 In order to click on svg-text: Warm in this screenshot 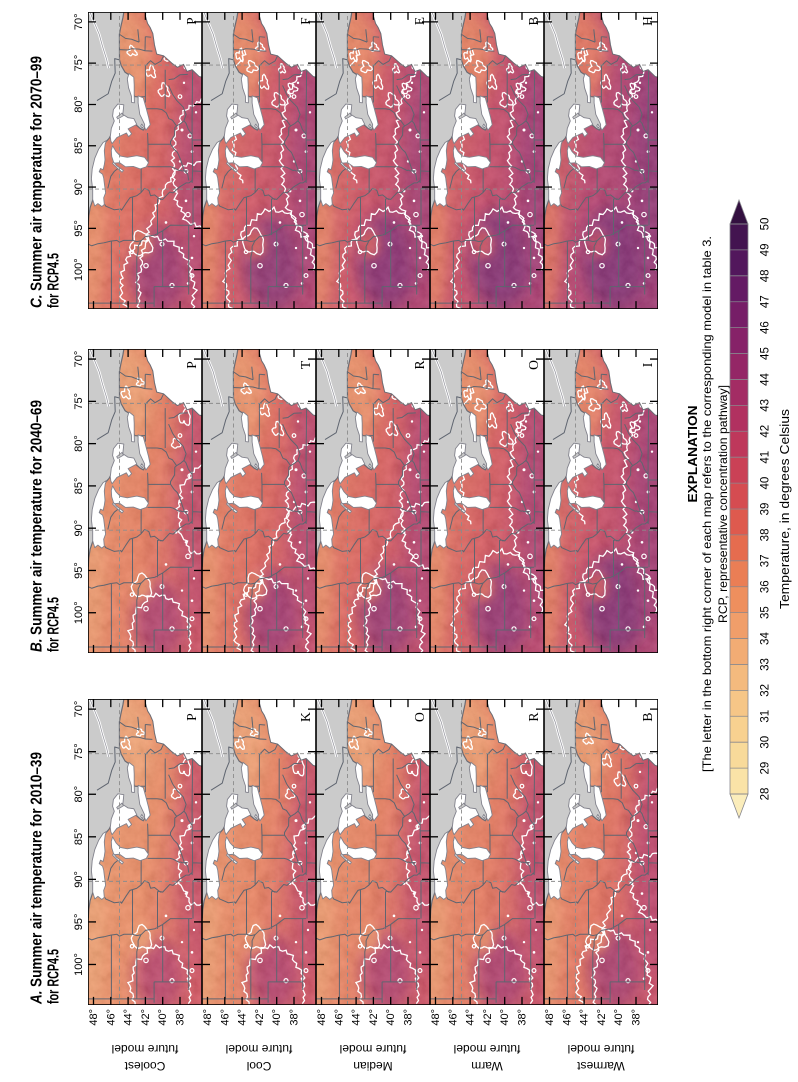, I will do `click(487, 1066)`.